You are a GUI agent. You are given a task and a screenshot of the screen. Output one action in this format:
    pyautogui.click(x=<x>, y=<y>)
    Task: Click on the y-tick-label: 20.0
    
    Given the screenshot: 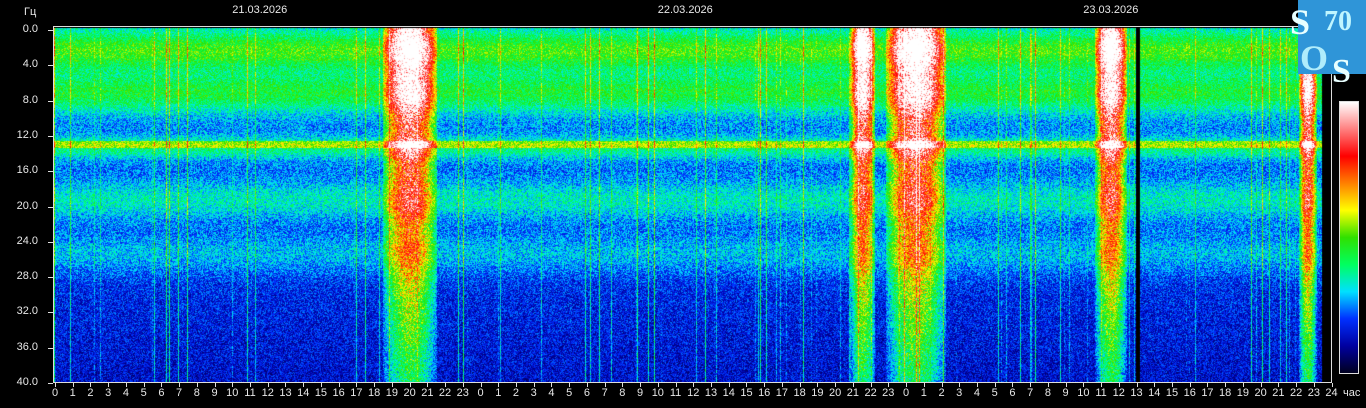 What is the action you would take?
    pyautogui.click(x=27, y=205)
    